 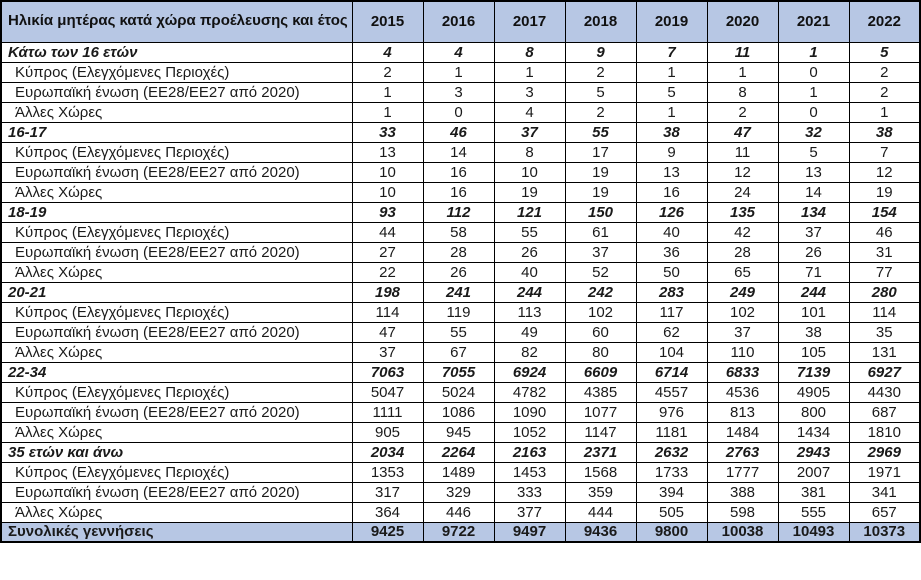 What do you see at coordinates (742, 532) in the screenshot?
I see `cell-value: 10038` at bounding box center [742, 532].